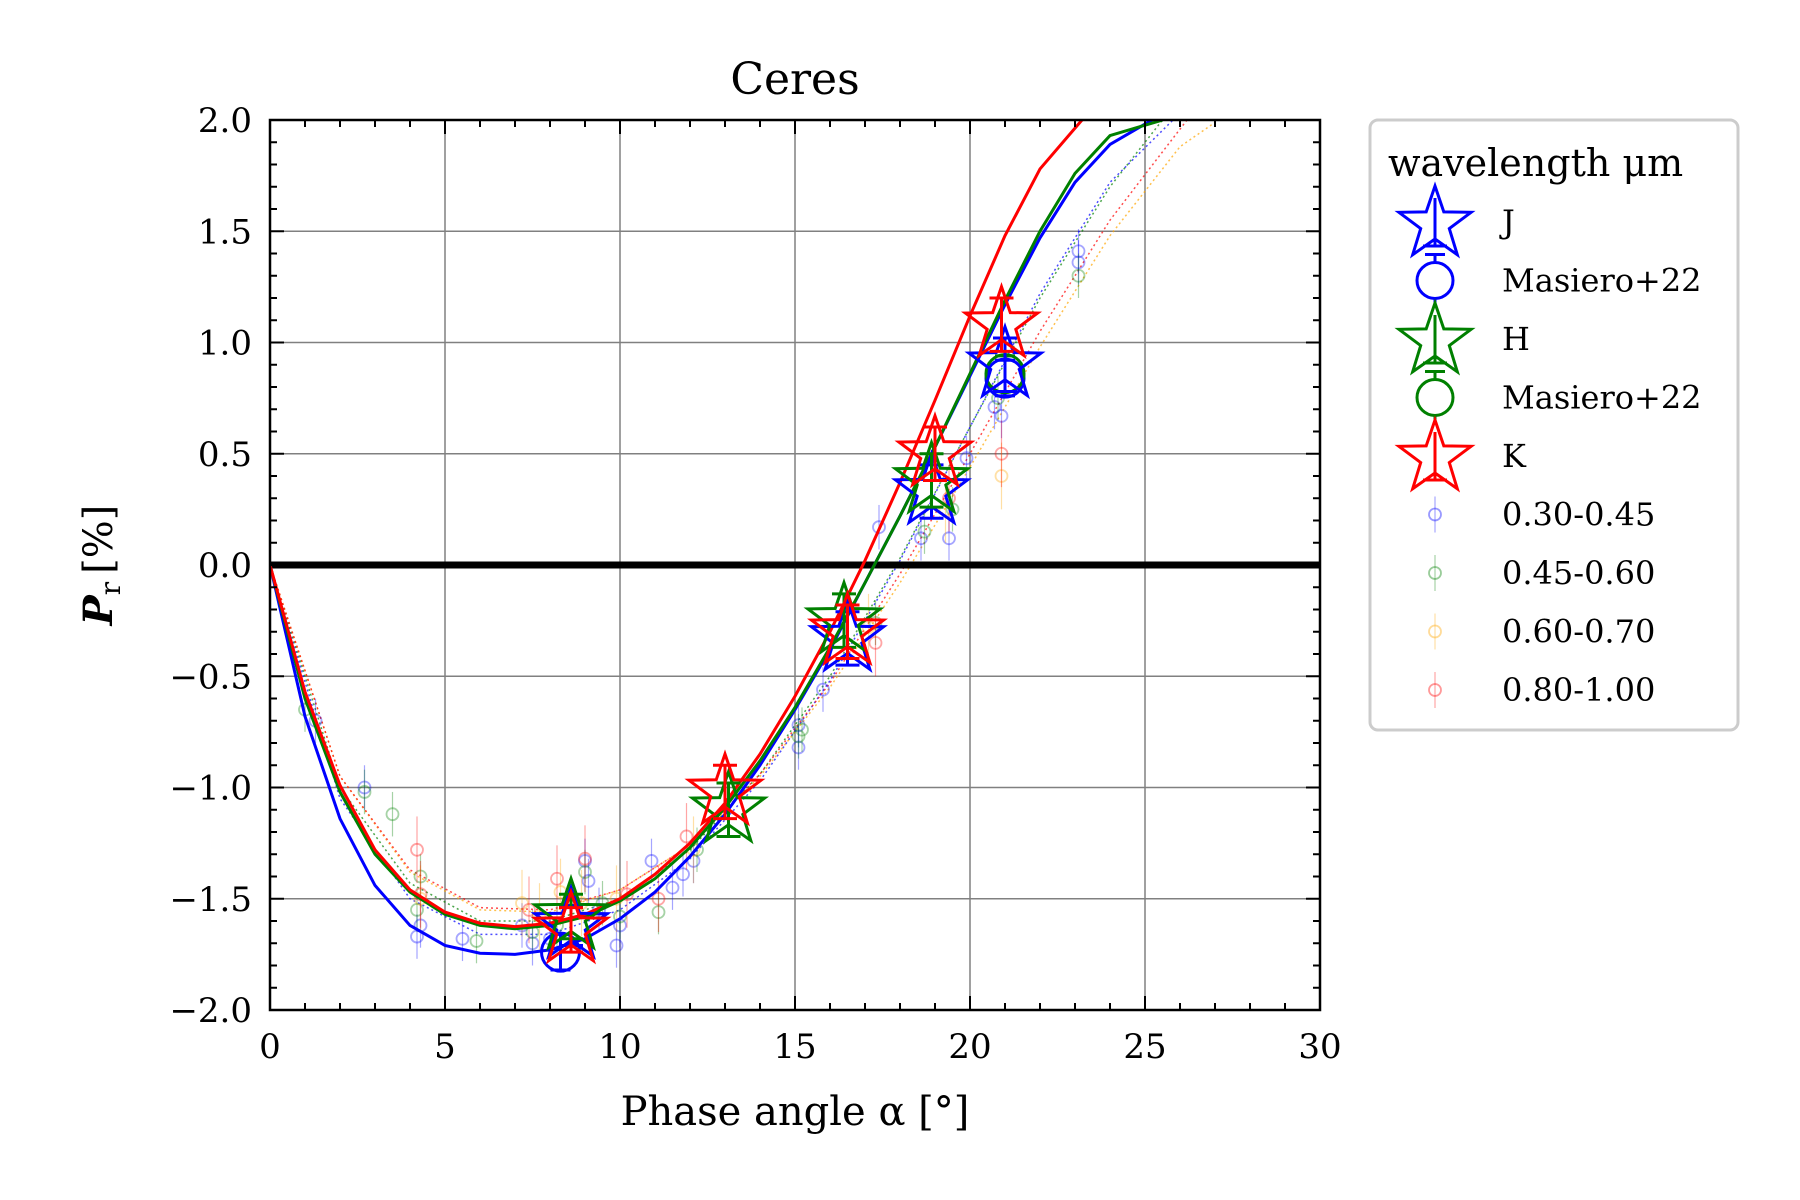 The height and width of the screenshot is (1200, 1800). Describe the element at coordinates (210, 1011) in the screenshot. I see `y-tick-label-0: −2.0` at that location.